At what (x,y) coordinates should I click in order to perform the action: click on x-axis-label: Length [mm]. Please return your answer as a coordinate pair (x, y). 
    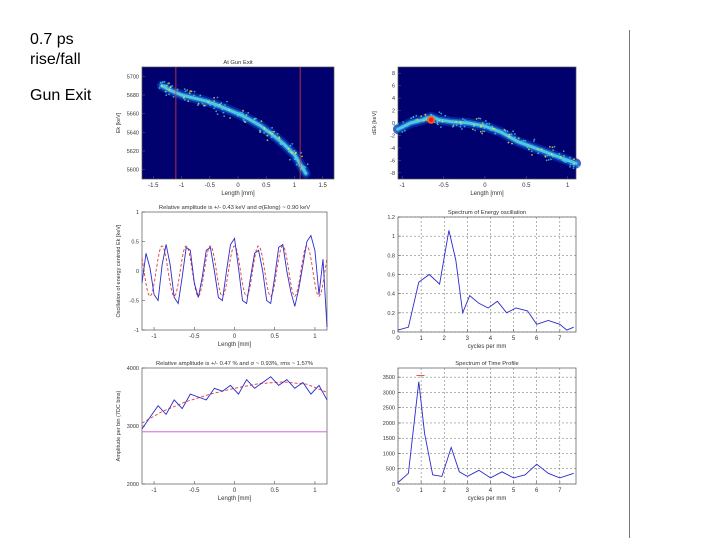
    Looking at the image, I should click on (235, 499).